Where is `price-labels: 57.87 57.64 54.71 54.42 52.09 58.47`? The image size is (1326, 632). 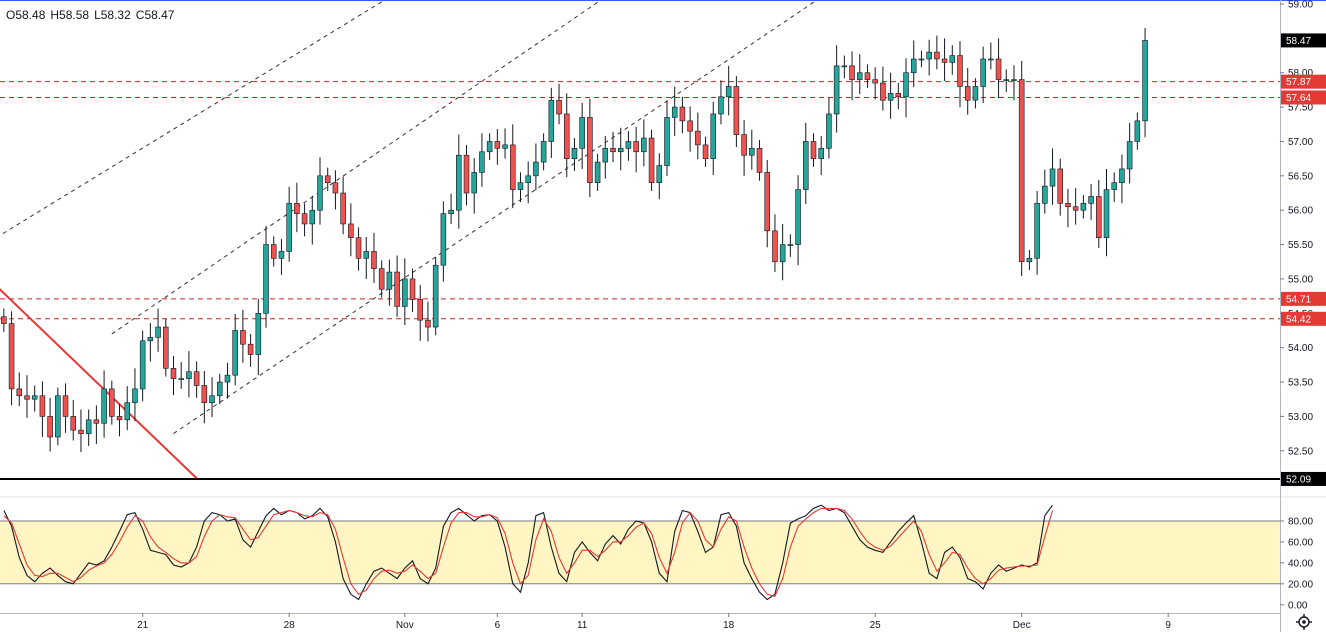 price-labels: 57.87 57.64 54.71 54.42 52.09 58.47 is located at coordinates (1303, 259).